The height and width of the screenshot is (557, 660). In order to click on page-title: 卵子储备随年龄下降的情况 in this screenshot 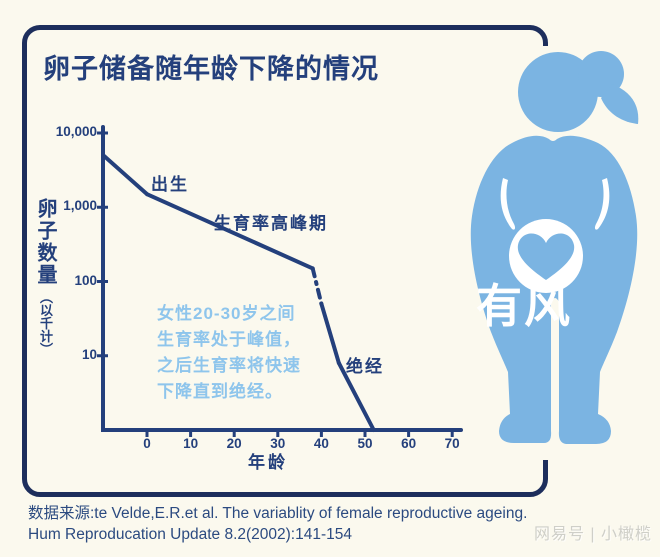, I will do `click(211, 69)`.